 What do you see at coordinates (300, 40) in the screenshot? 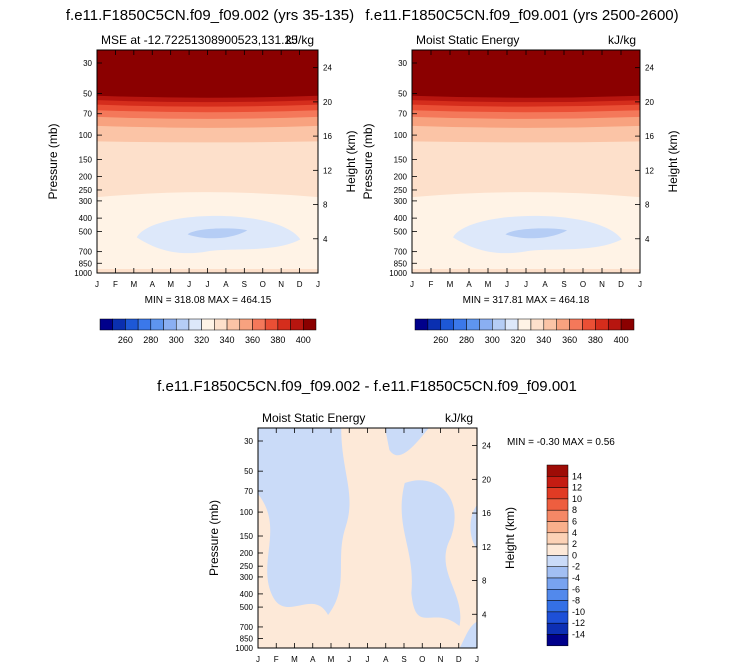
I see `panel-subtitle-right: kJ/kg` at bounding box center [300, 40].